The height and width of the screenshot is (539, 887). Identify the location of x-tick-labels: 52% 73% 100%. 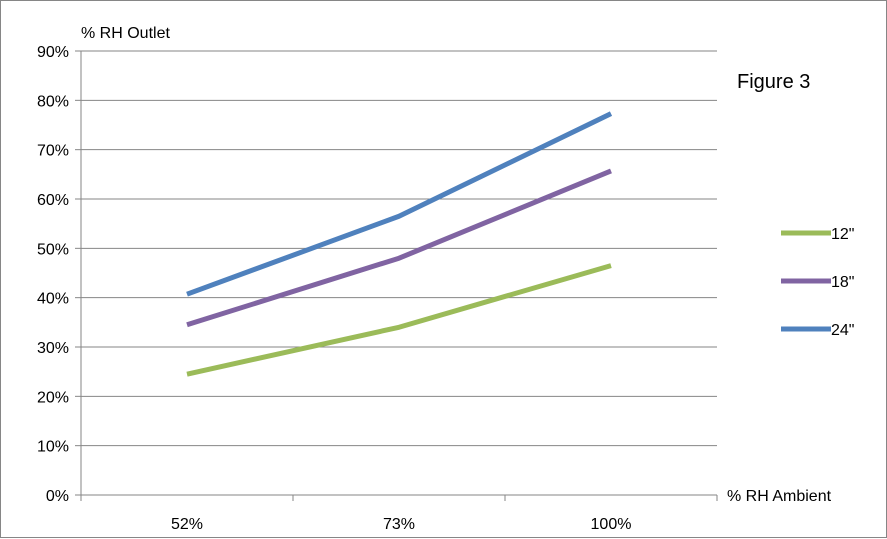
(401, 524).